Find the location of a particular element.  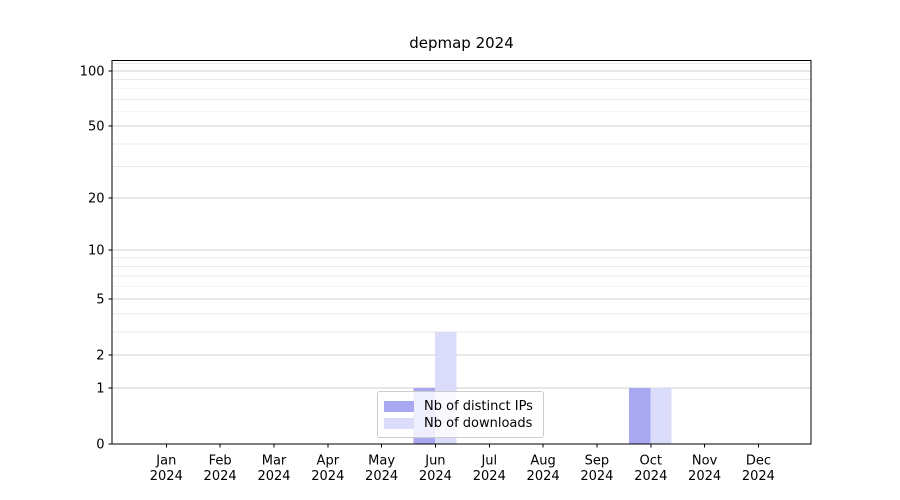

x-tick-label-month: Feb is located at coordinates (220, 461).